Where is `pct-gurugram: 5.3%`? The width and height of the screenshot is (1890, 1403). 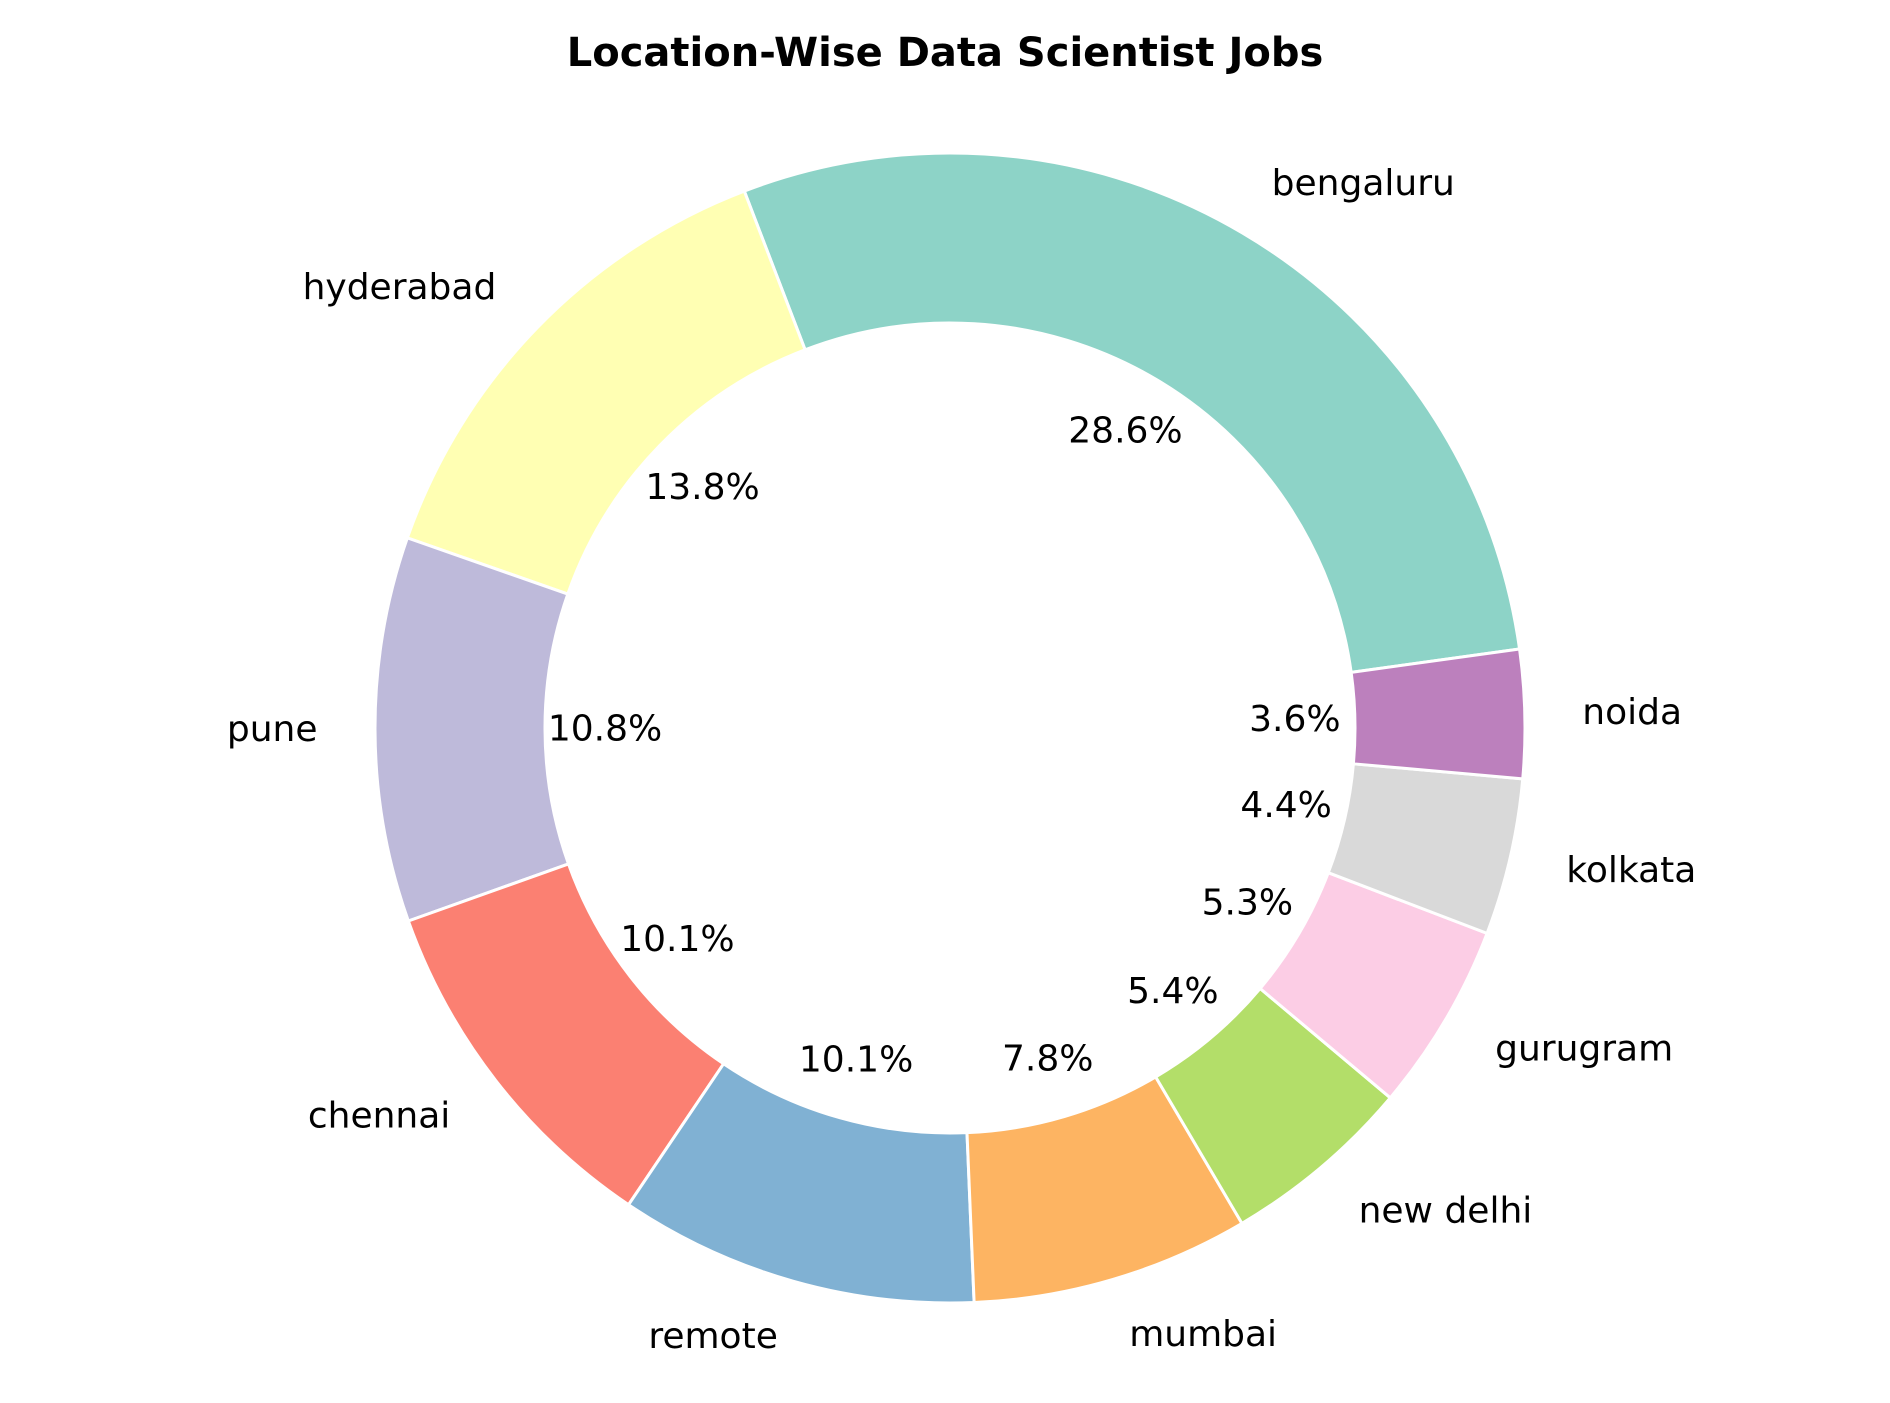
pct-gurugram: 5.3% is located at coordinates (1247, 902).